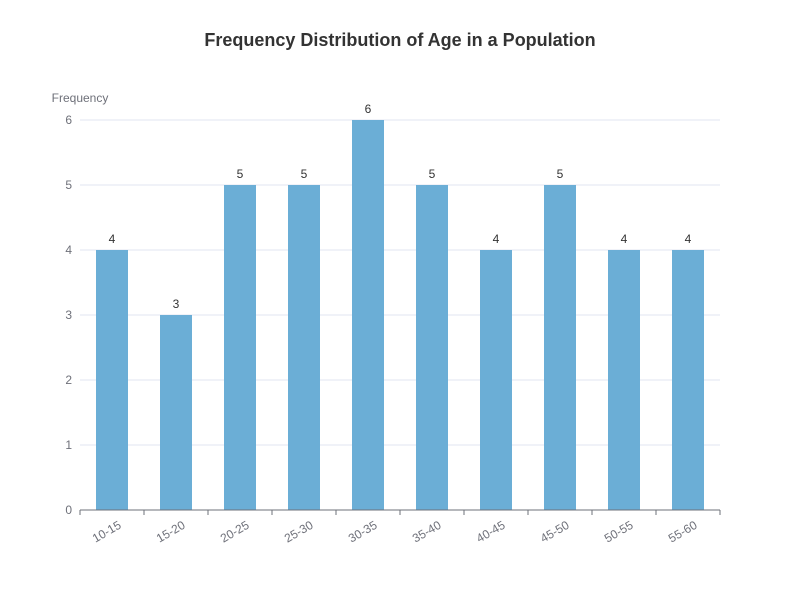  I want to click on y-axis-title: Frequency, so click(80, 98).